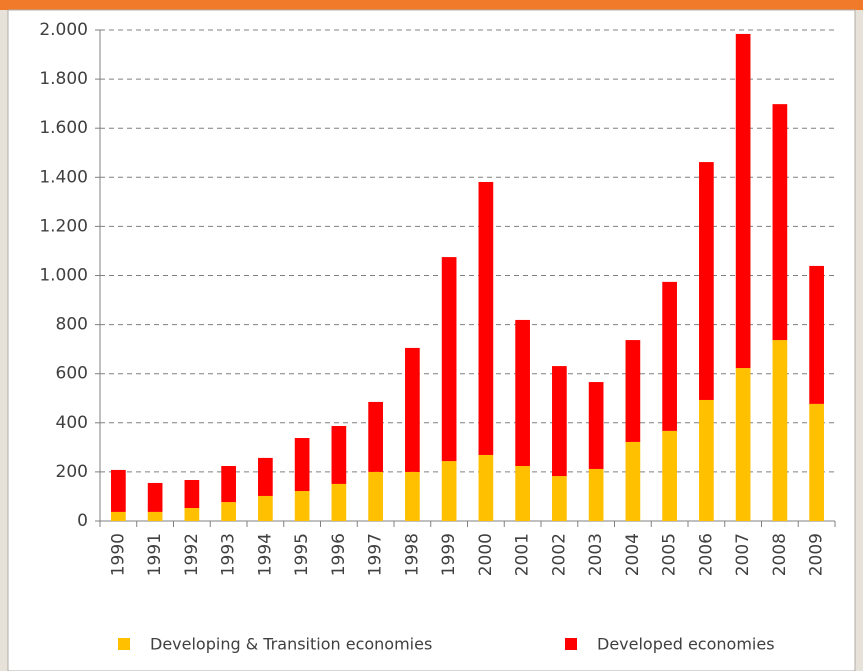  Describe the element at coordinates (155, 554) in the screenshot. I see `x-tick-label: 1991` at that location.